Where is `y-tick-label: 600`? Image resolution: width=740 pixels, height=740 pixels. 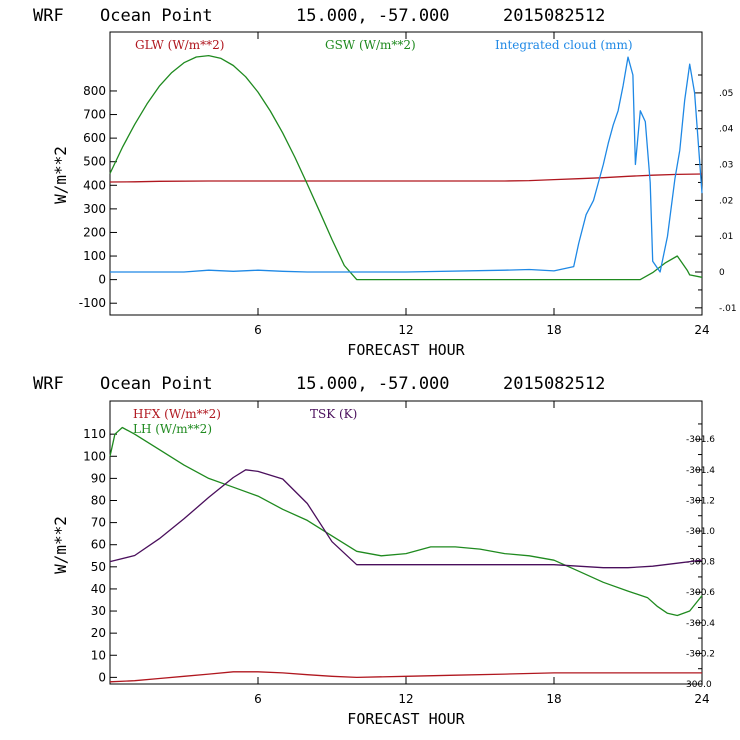 y-tick-label: 600 is located at coordinates (94, 138).